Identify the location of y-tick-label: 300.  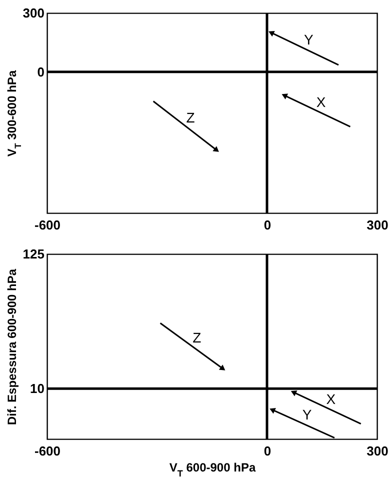
(33, 13).